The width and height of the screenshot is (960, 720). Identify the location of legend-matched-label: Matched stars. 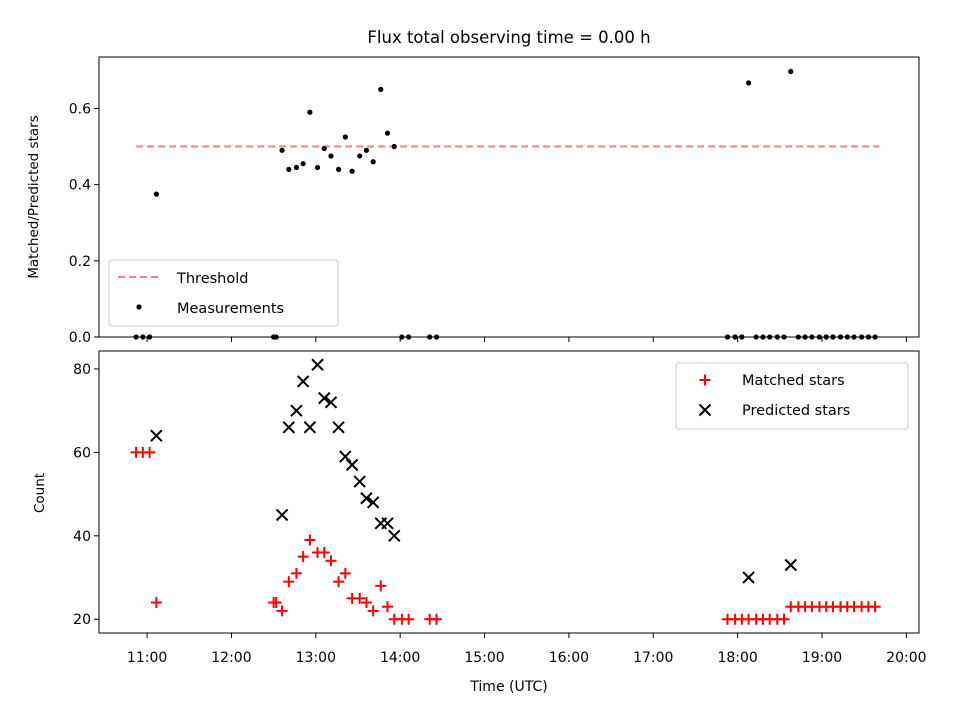
(793, 381).